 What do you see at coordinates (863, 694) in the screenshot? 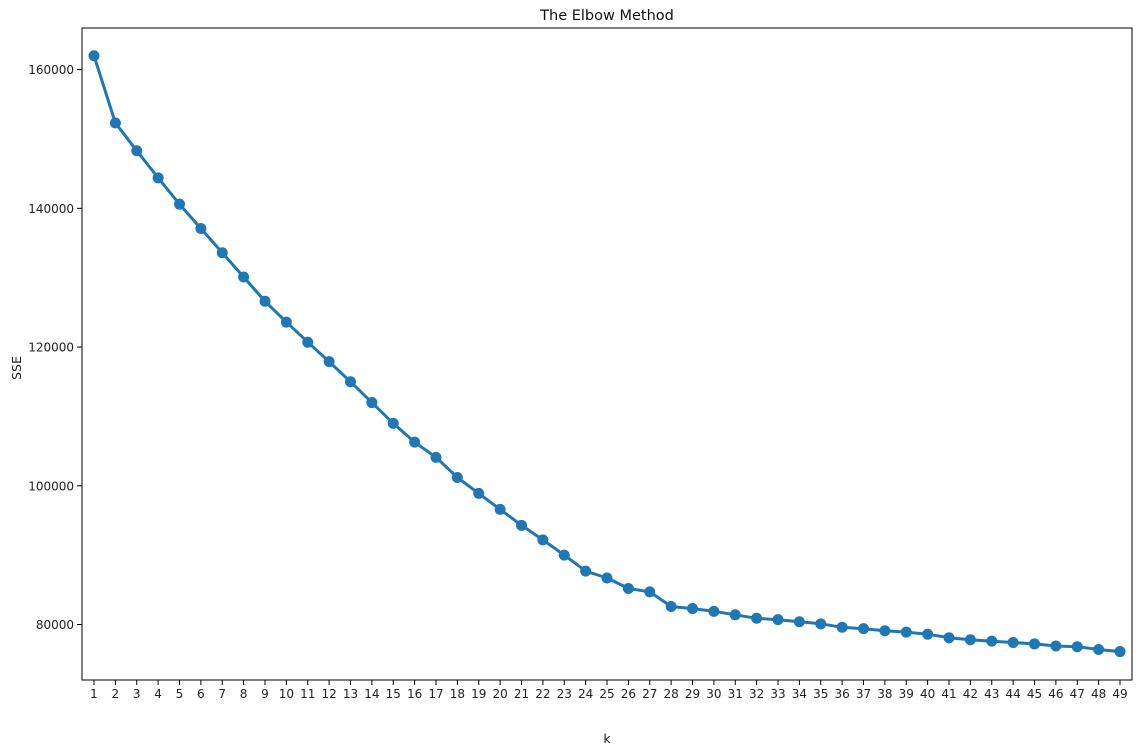
I see `x-tick-label: 37` at bounding box center [863, 694].